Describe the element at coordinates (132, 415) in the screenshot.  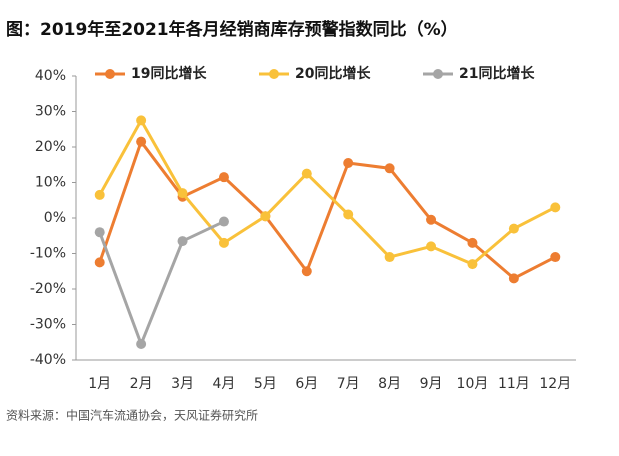
I see `source: 资料来源：中国汽车流通协会，天风证券研究所` at that location.